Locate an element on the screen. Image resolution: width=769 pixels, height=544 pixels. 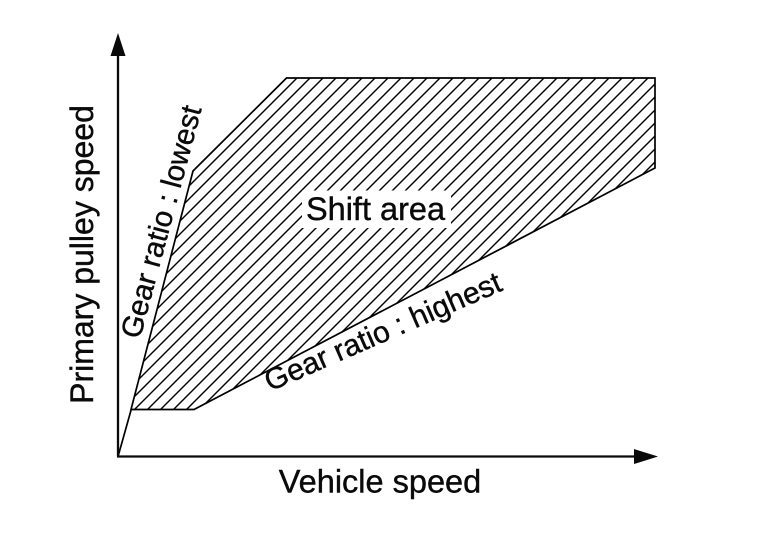
svg-text: Vehicle speed is located at coordinates (380, 482).